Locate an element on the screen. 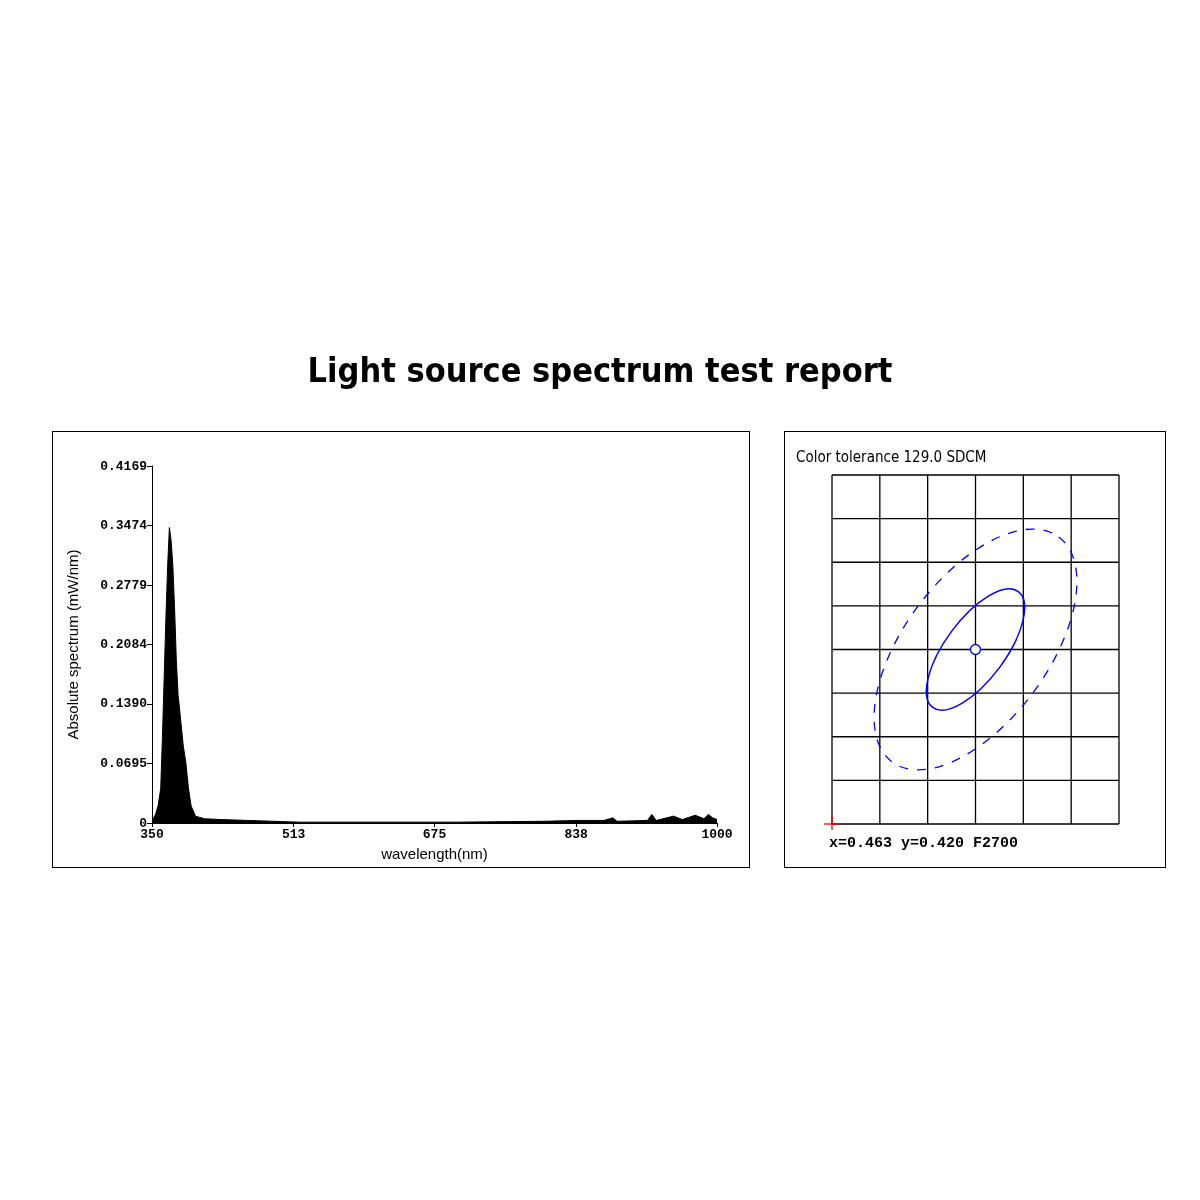 This screenshot has width=1200, height=1200. y-tick-label: 0.1390 is located at coordinates (124, 704).